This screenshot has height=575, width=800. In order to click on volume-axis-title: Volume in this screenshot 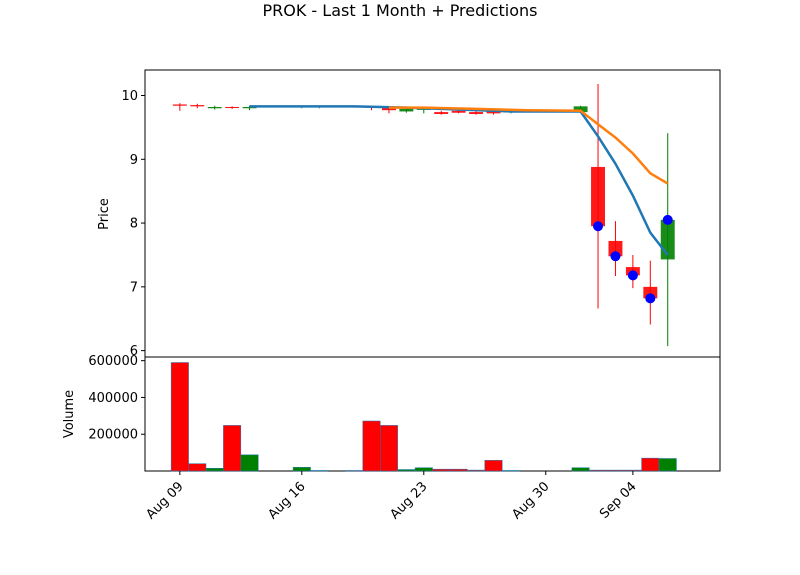, I will do `click(69, 414)`.